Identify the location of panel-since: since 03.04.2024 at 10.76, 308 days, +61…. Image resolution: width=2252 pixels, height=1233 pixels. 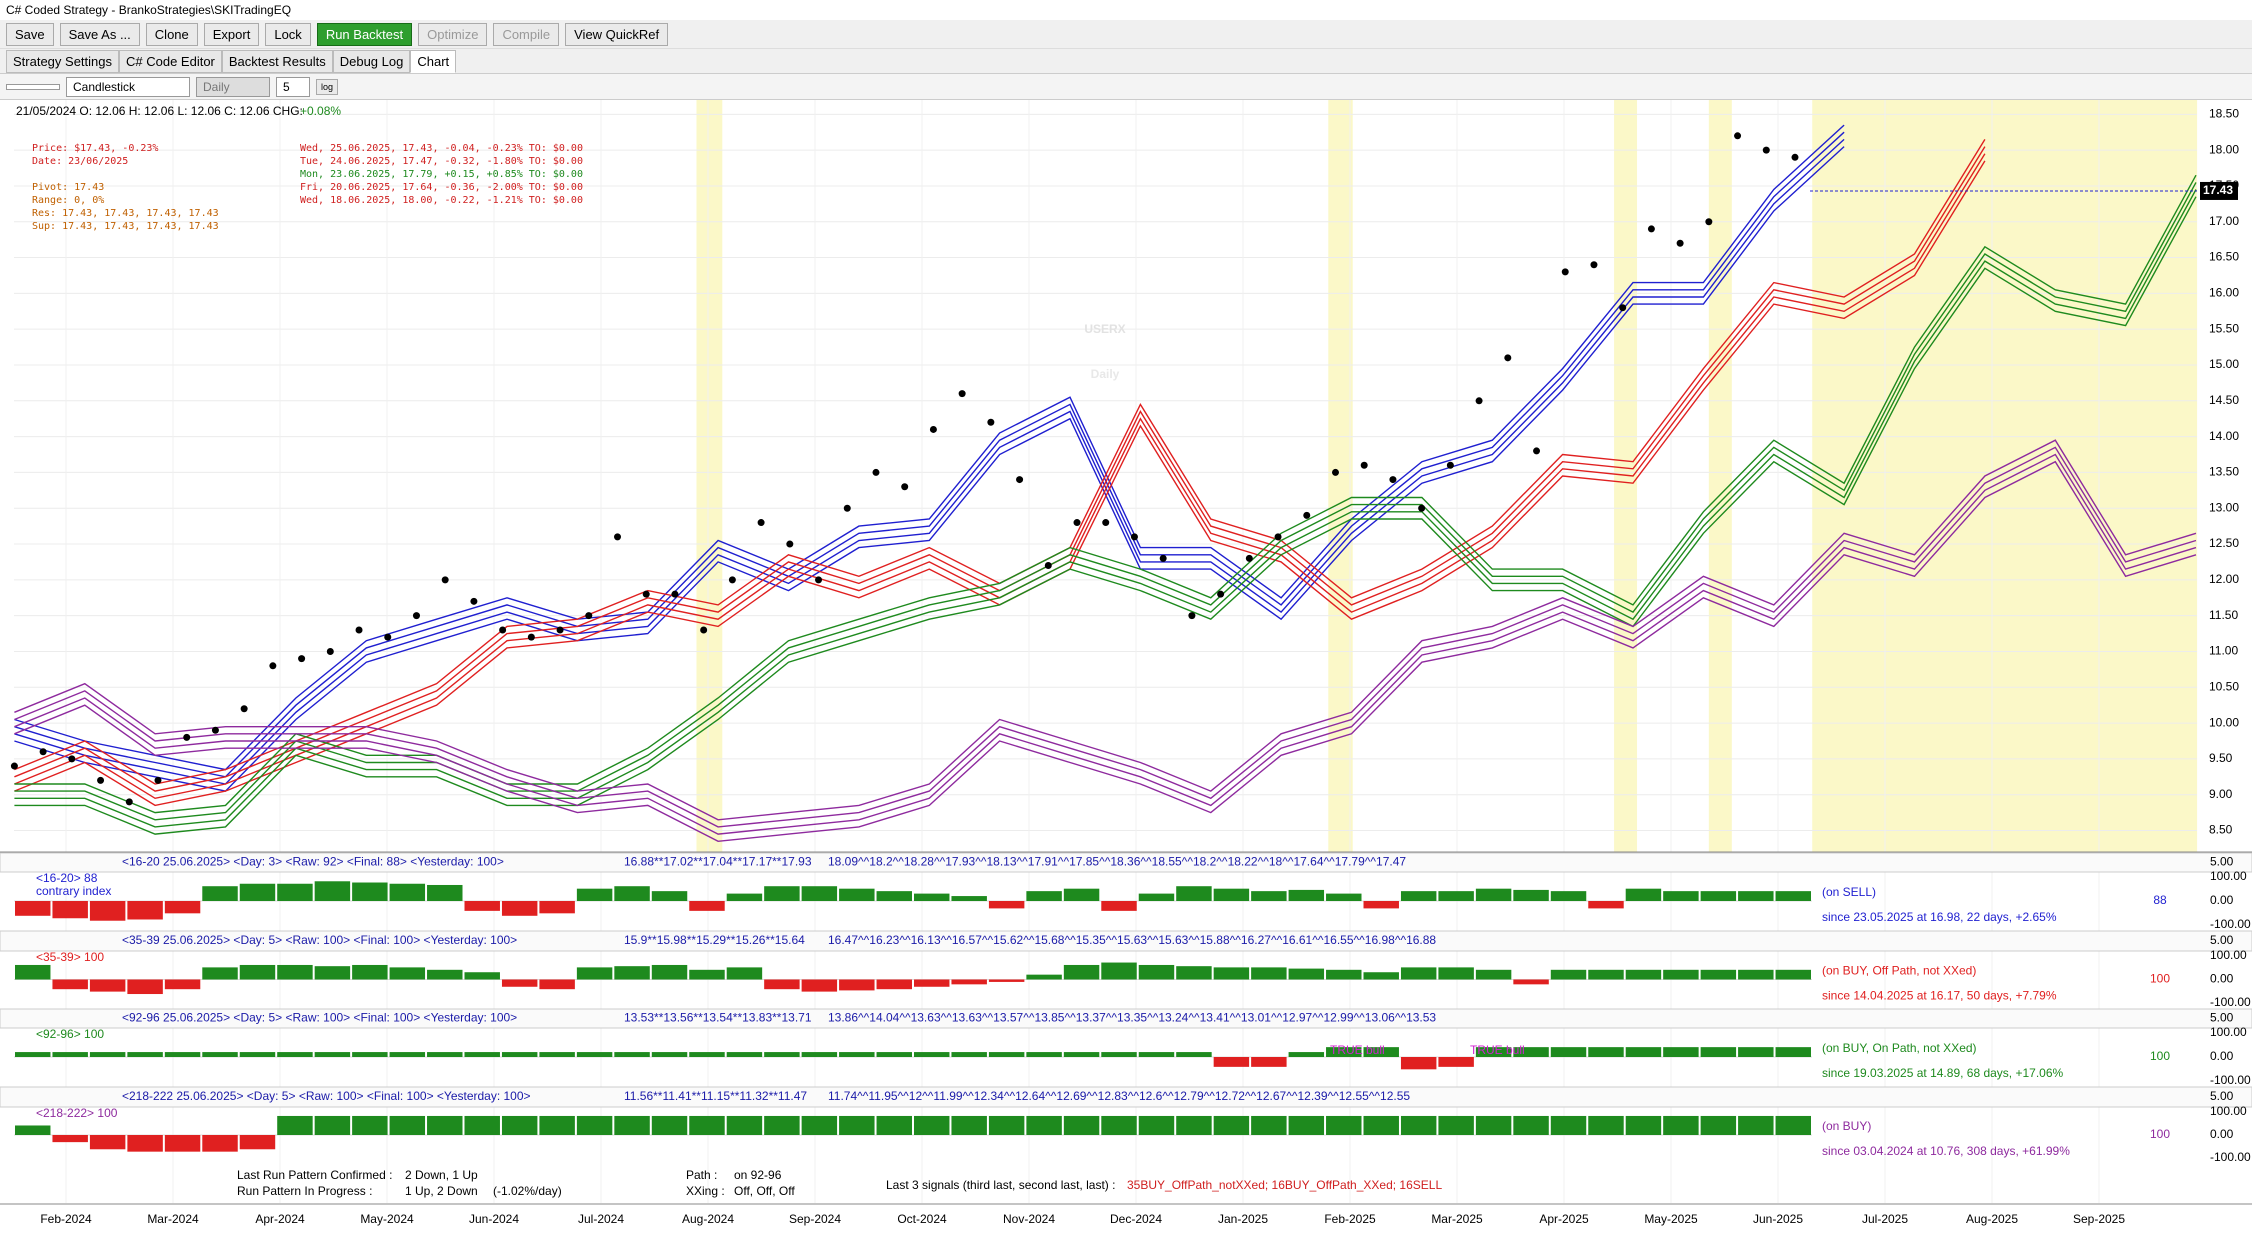
(1946, 1151).